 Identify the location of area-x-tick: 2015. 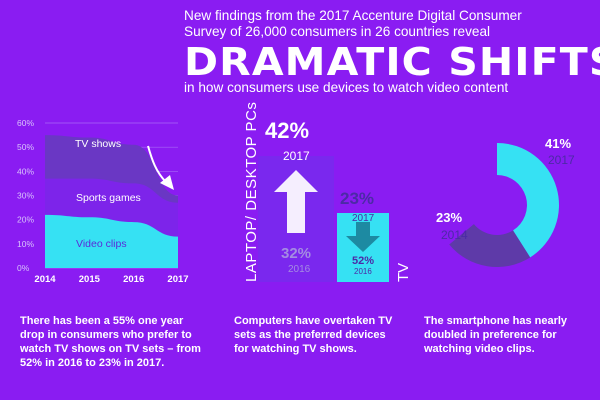
(90, 279).